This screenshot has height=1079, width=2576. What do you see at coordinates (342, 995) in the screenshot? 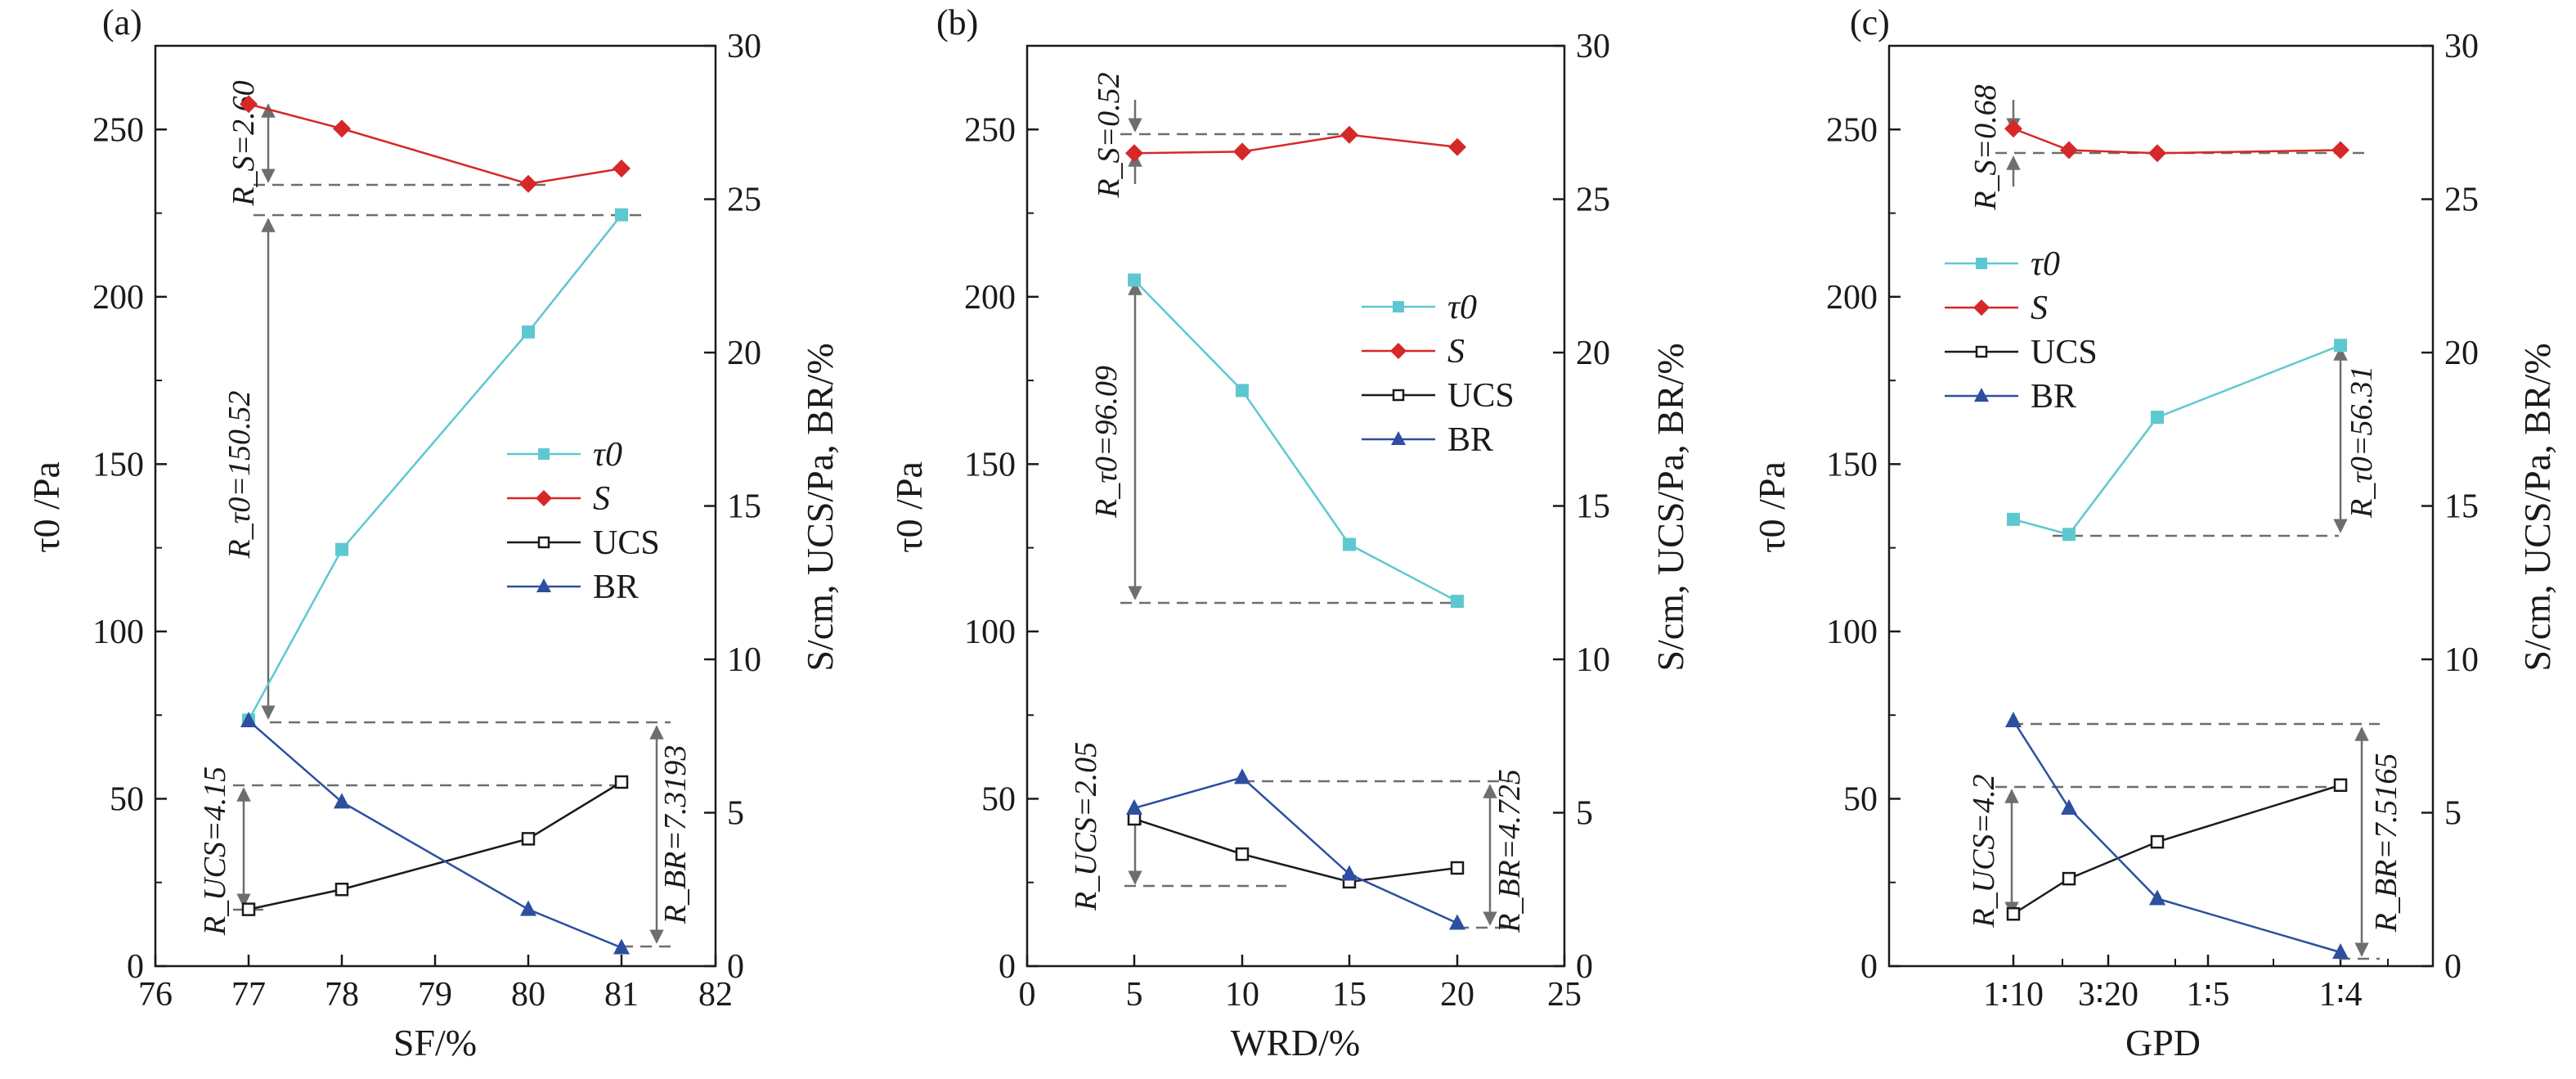
I see `x-tick-label: 78` at bounding box center [342, 995].